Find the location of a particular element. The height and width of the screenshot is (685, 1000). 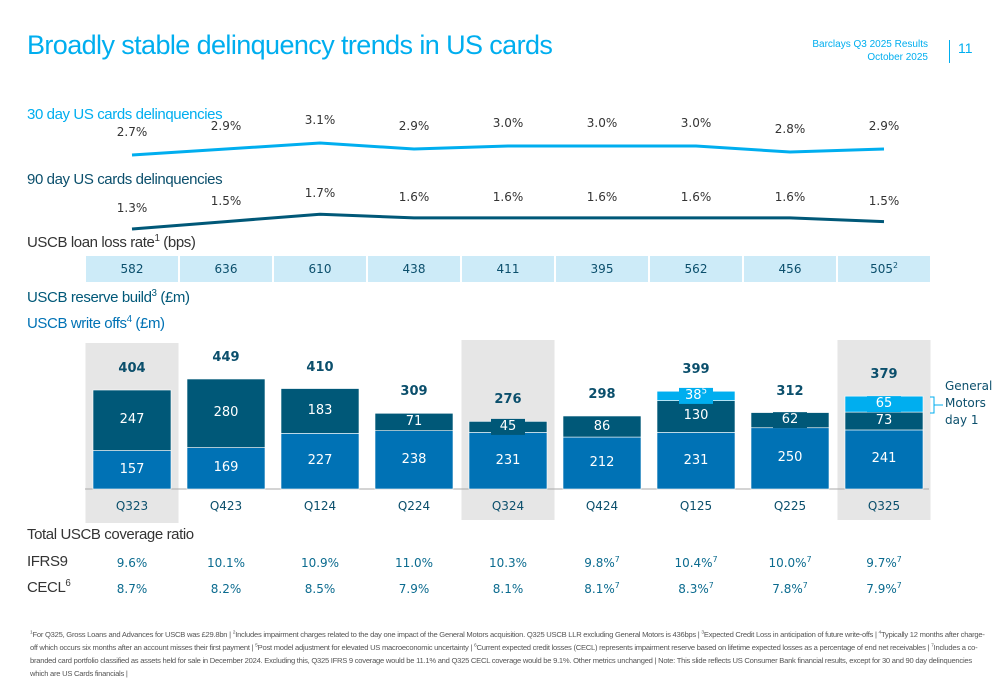

cecl-value: 8.7% is located at coordinates (132, 589).